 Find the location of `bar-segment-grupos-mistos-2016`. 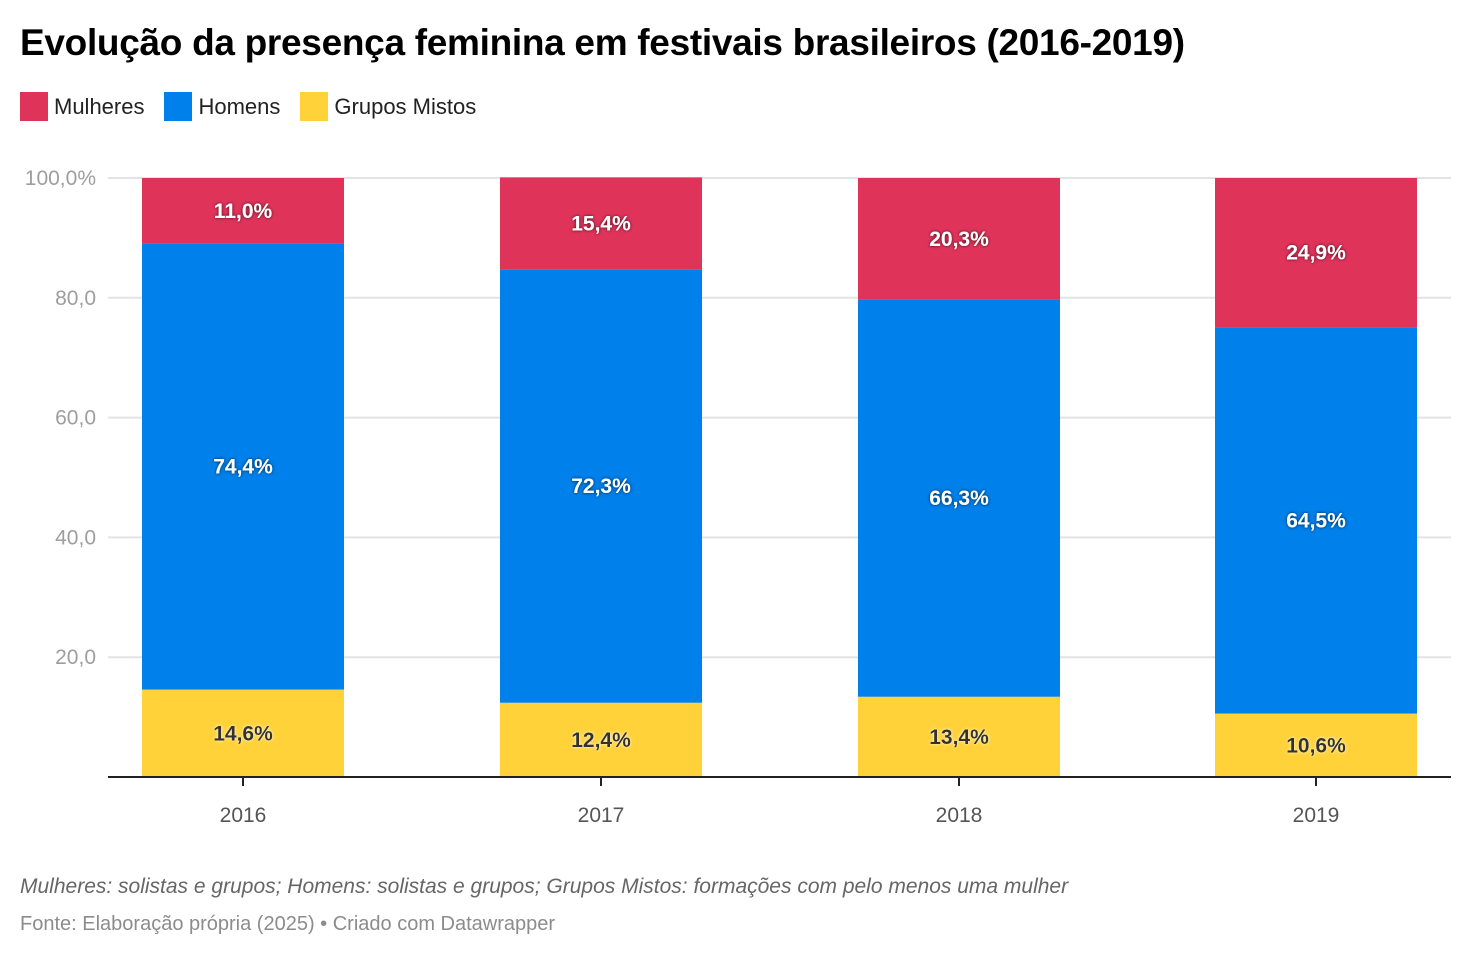

bar-segment-grupos-mistos-2016 is located at coordinates (243, 733).